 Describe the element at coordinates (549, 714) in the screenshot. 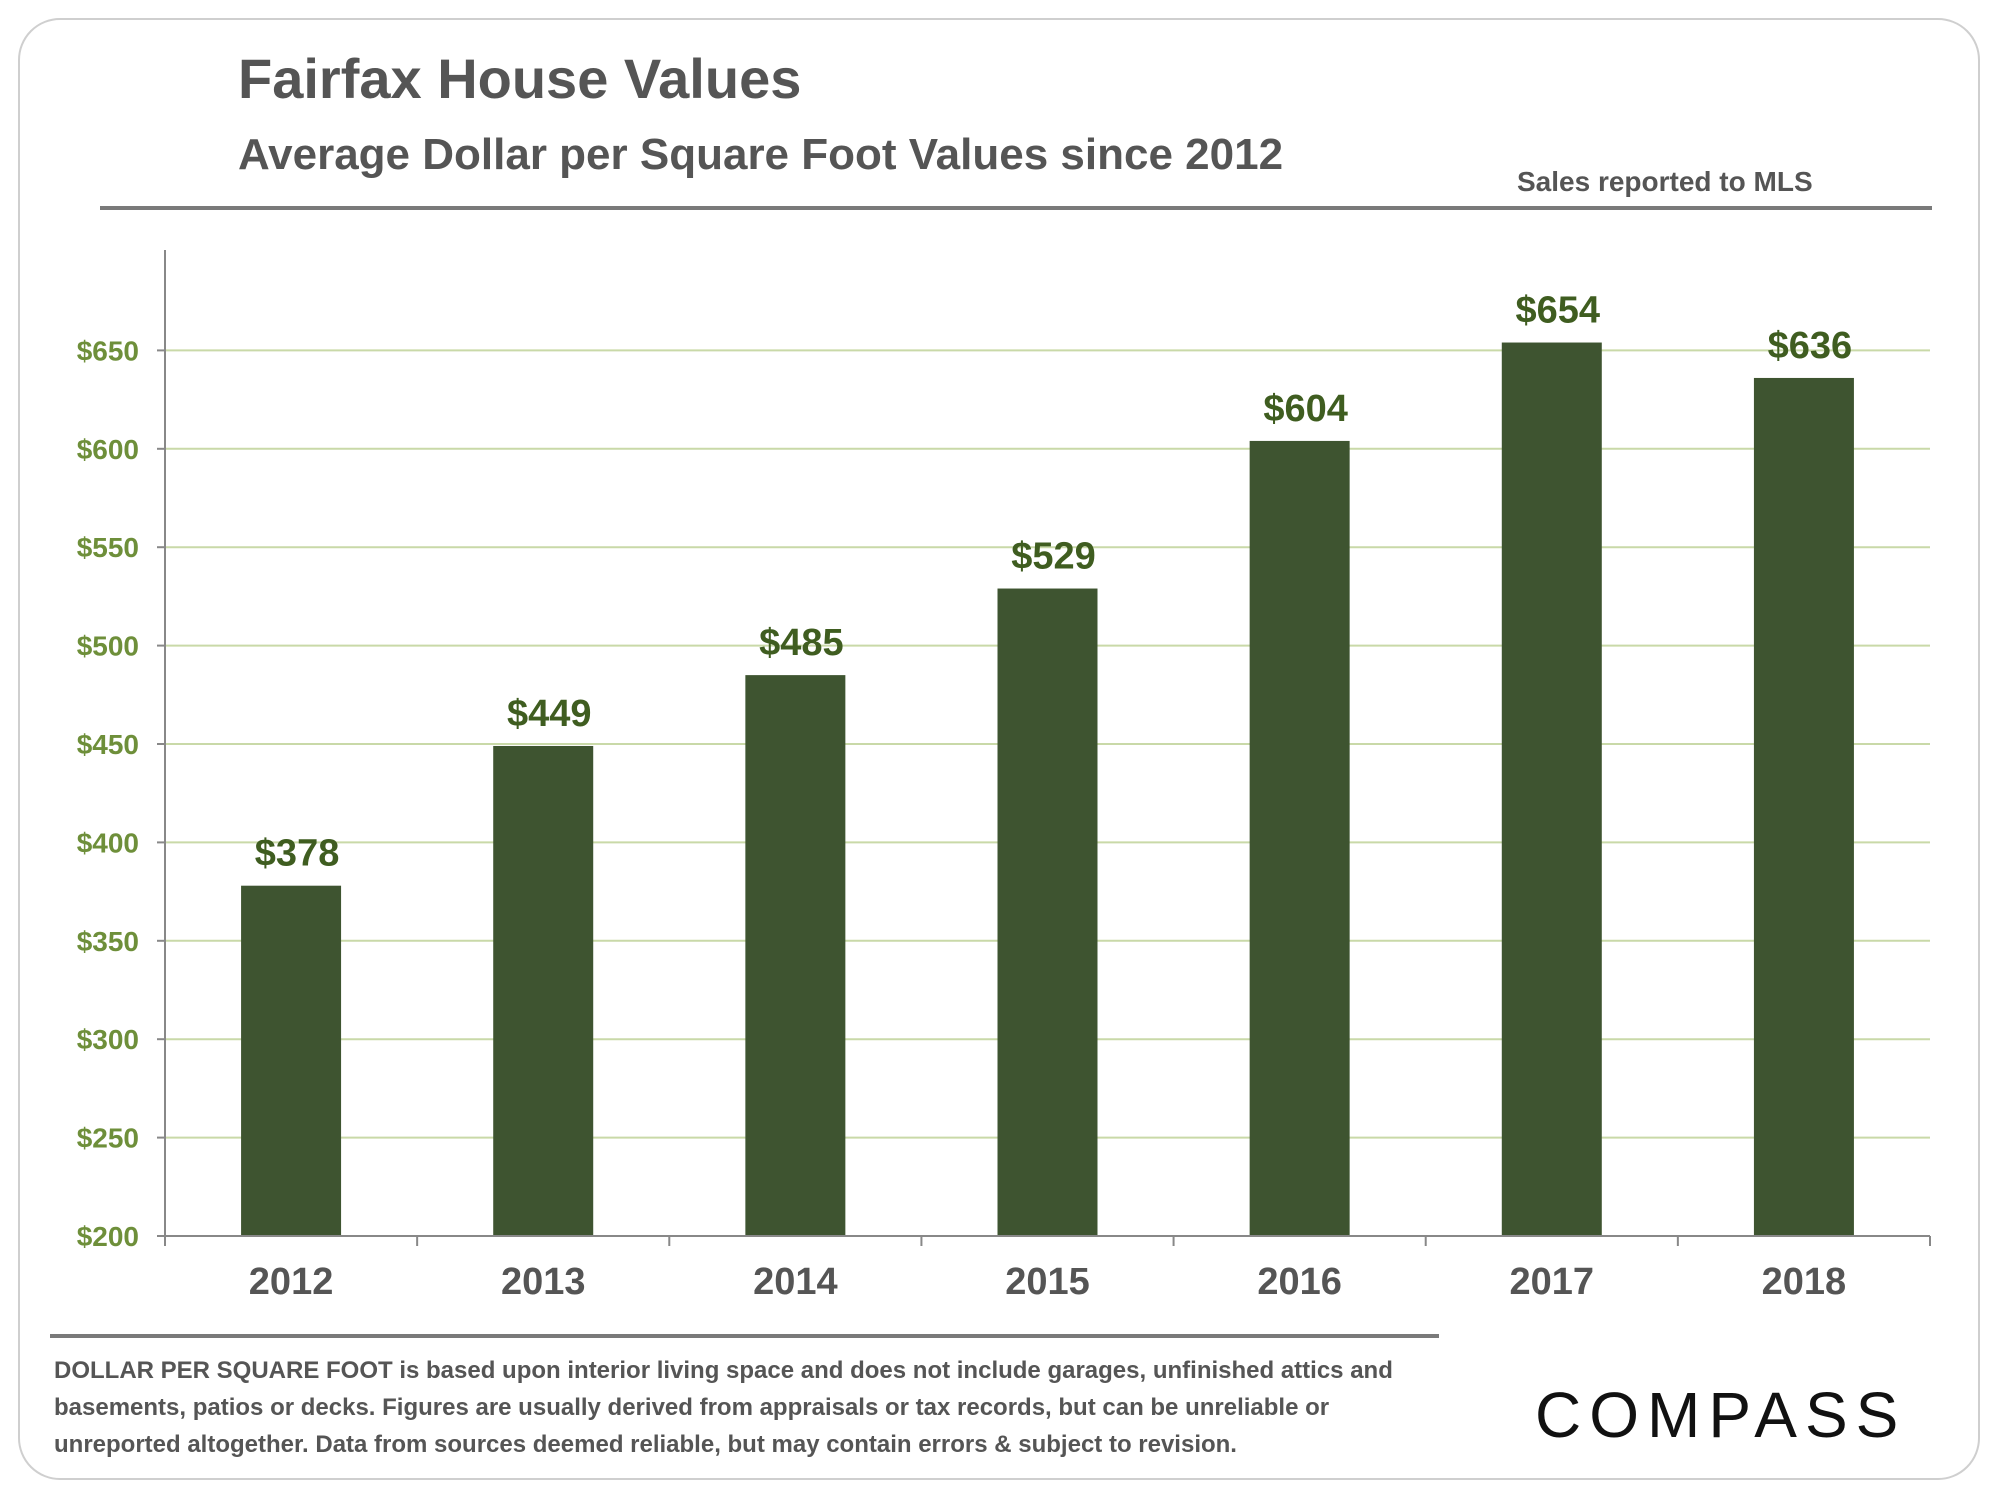

I see `data-label: $449` at that location.